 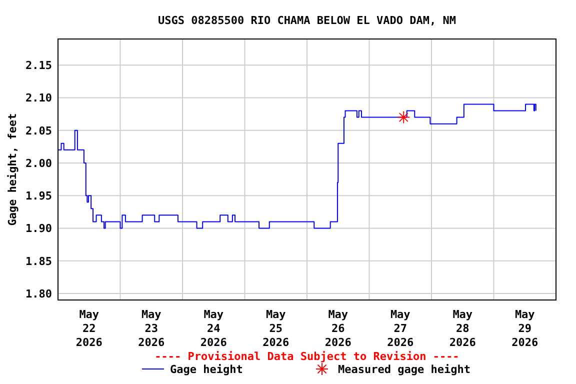 I want to click on x-tick-label: May 22 2026, so click(x=89, y=328).